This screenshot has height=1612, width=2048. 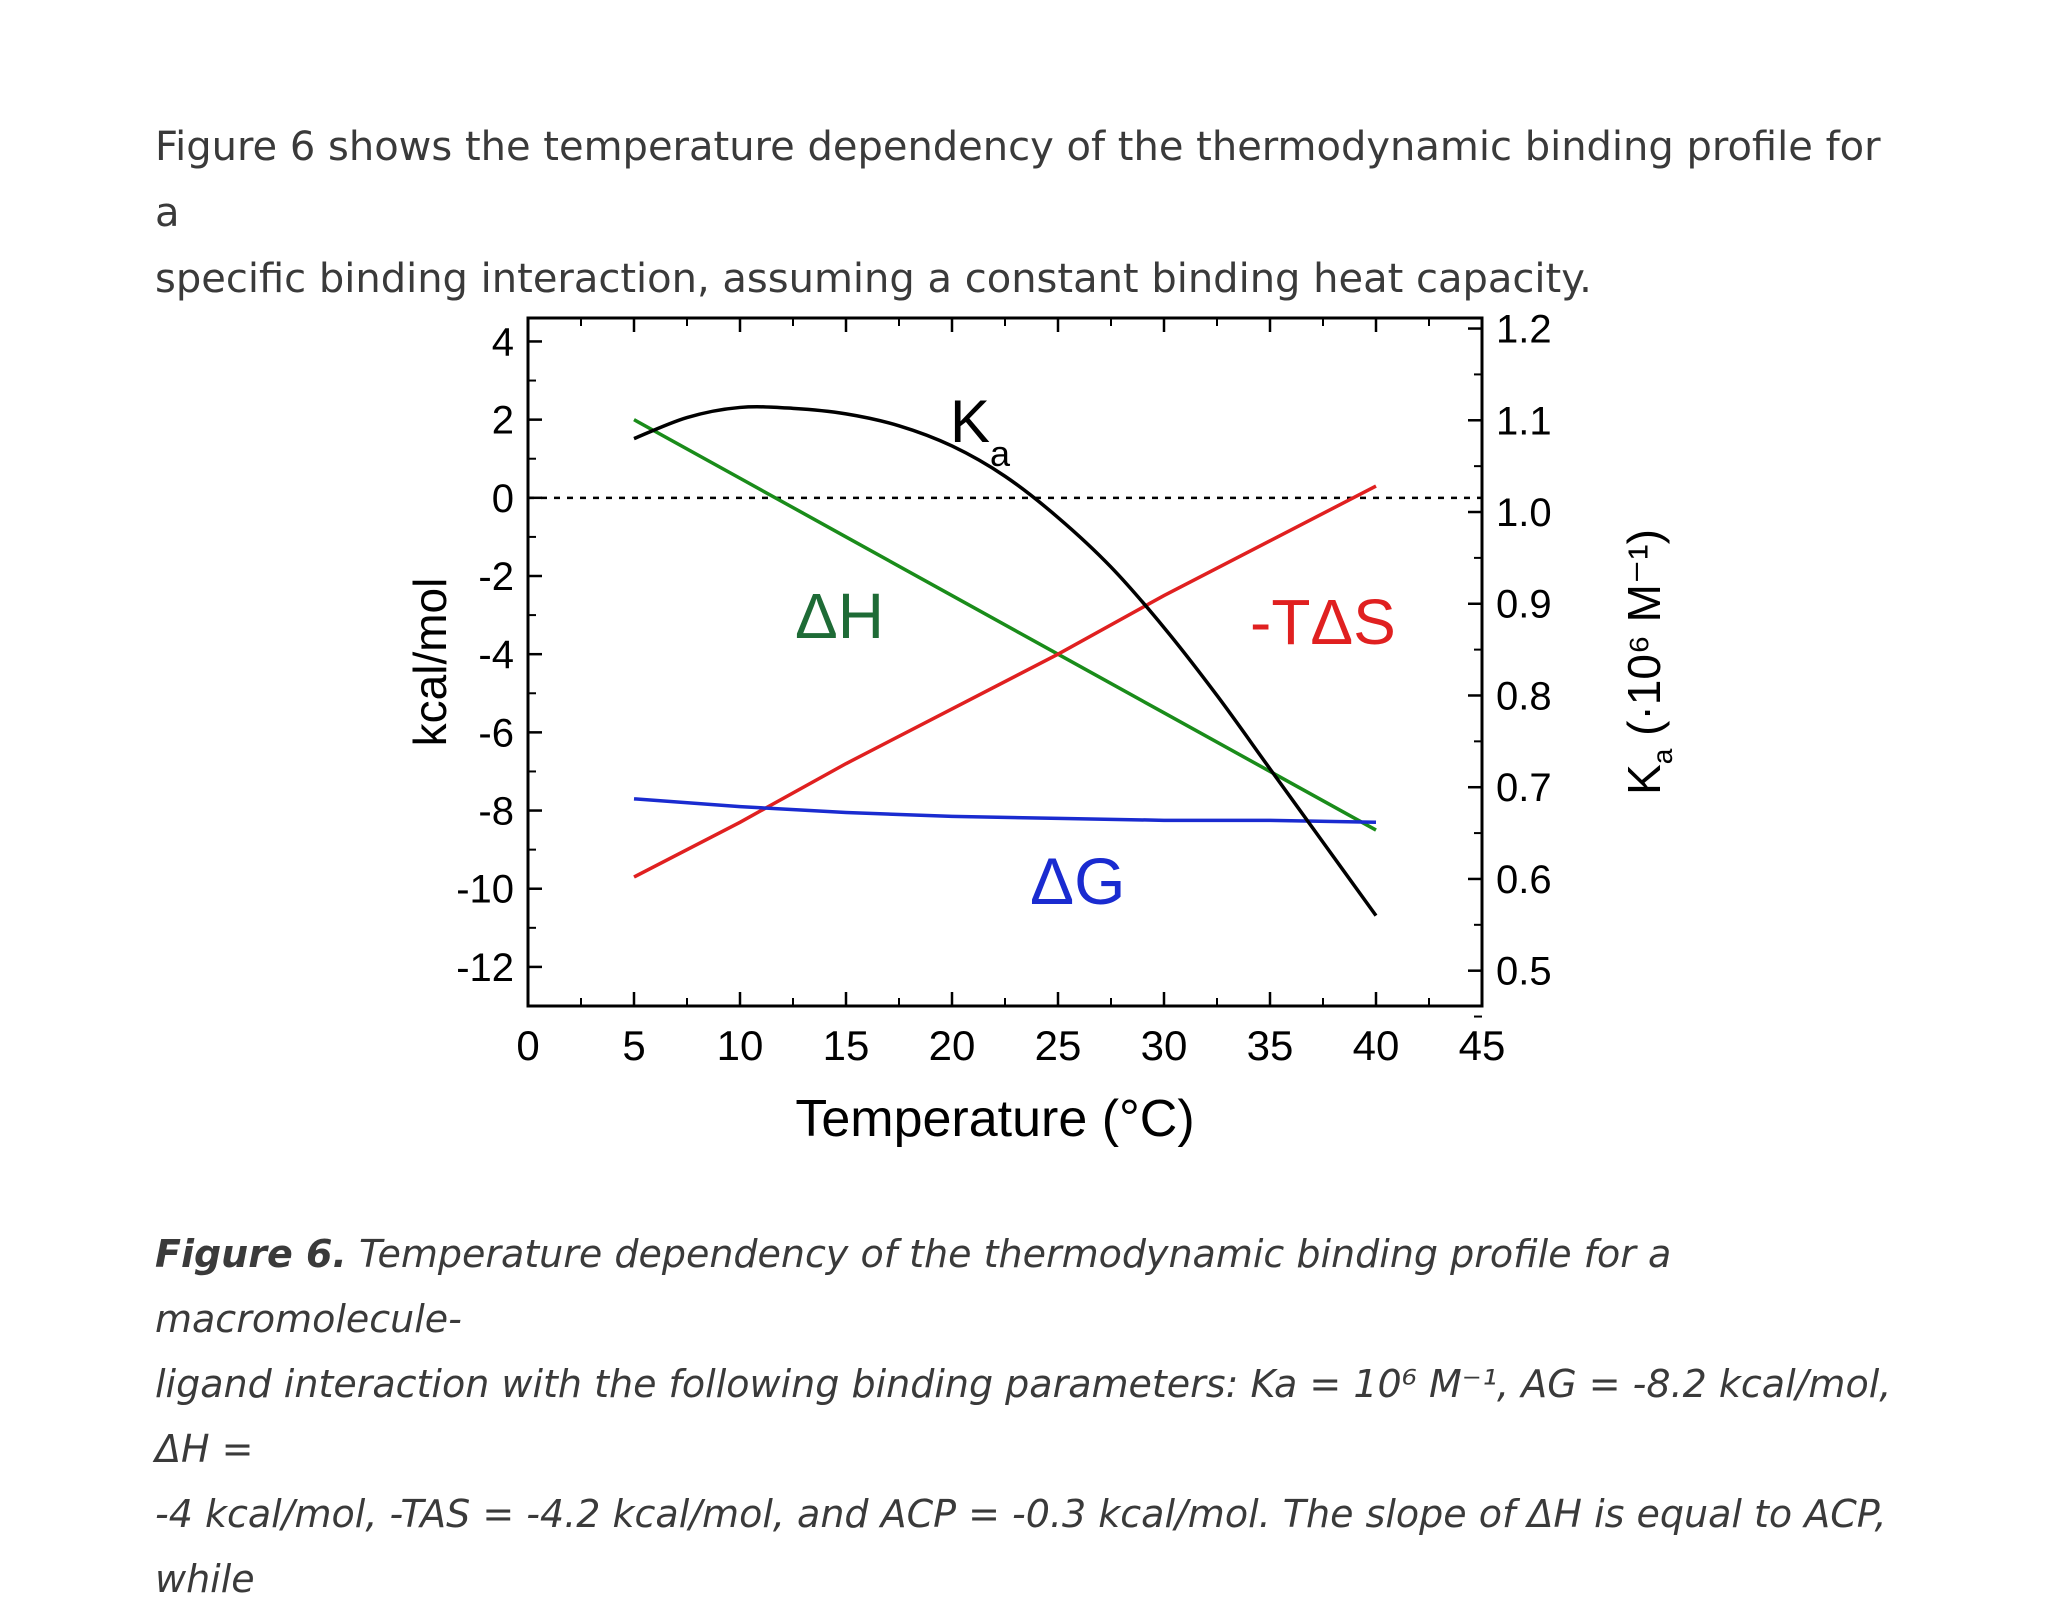 What do you see at coordinates (496, 577) in the screenshot?
I see `y-tick-label: -2` at bounding box center [496, 577].